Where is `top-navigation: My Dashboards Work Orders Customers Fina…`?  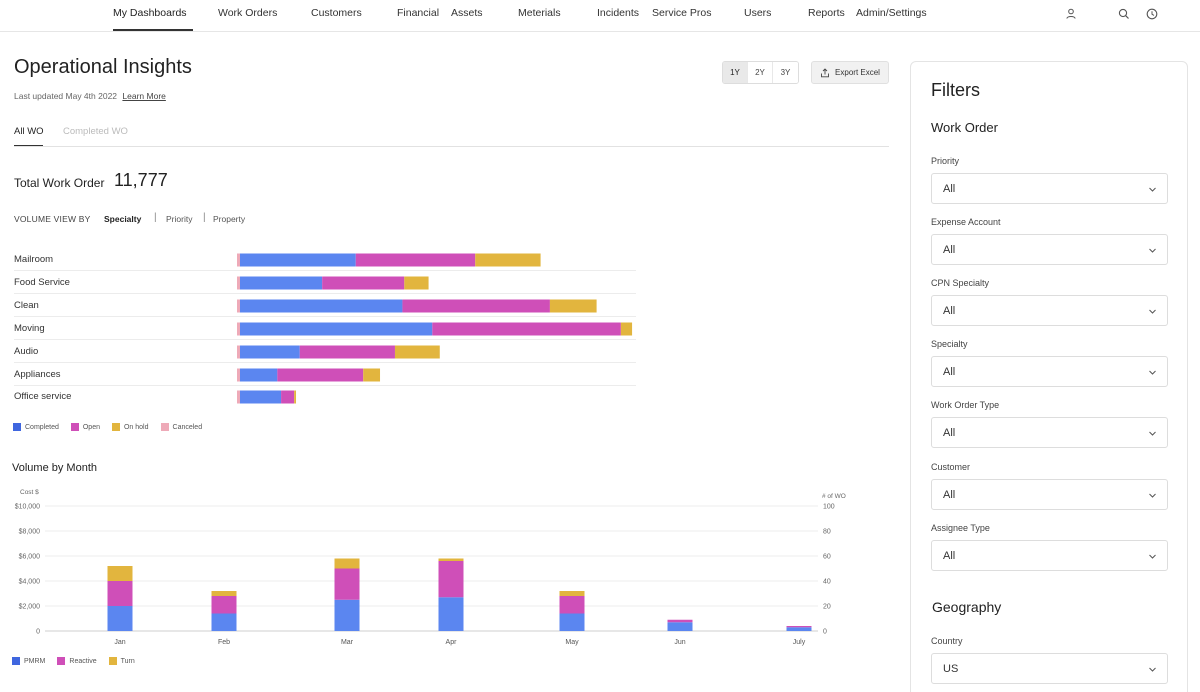
top-navigation: My Dashboards Work Orders Customers Fina… is located at coordinates (600, 16).